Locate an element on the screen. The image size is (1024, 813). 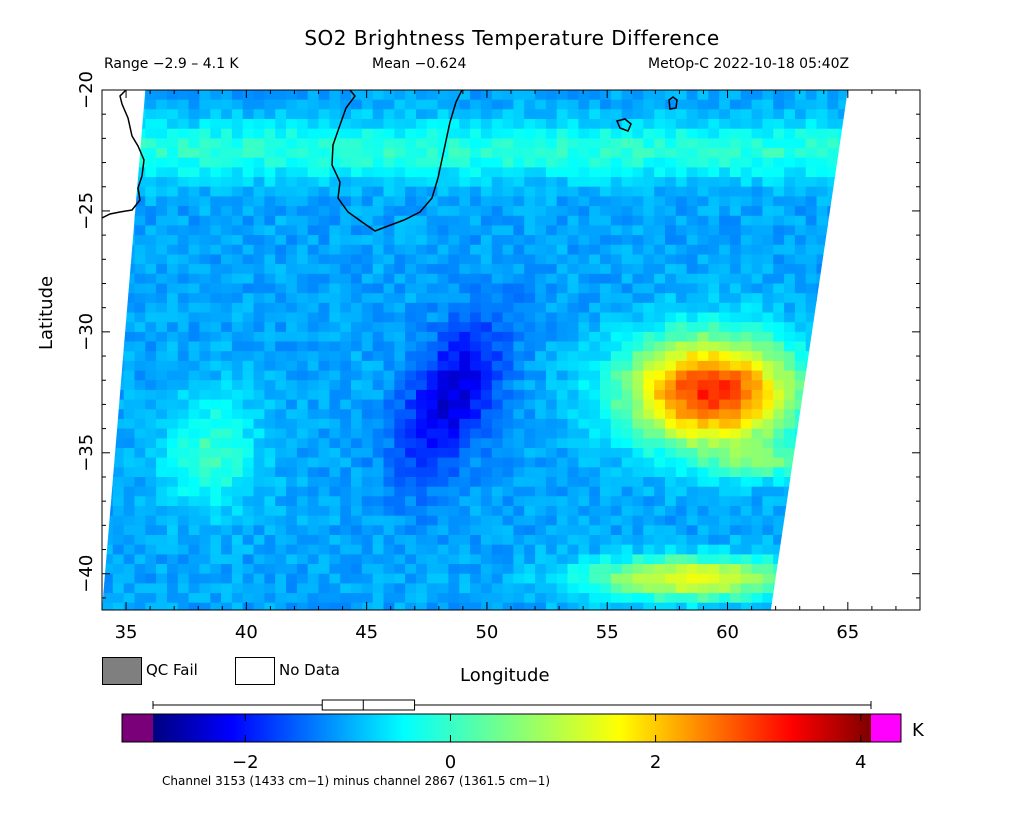
y-tick-label: −25 is located at coordinates (86, 211).